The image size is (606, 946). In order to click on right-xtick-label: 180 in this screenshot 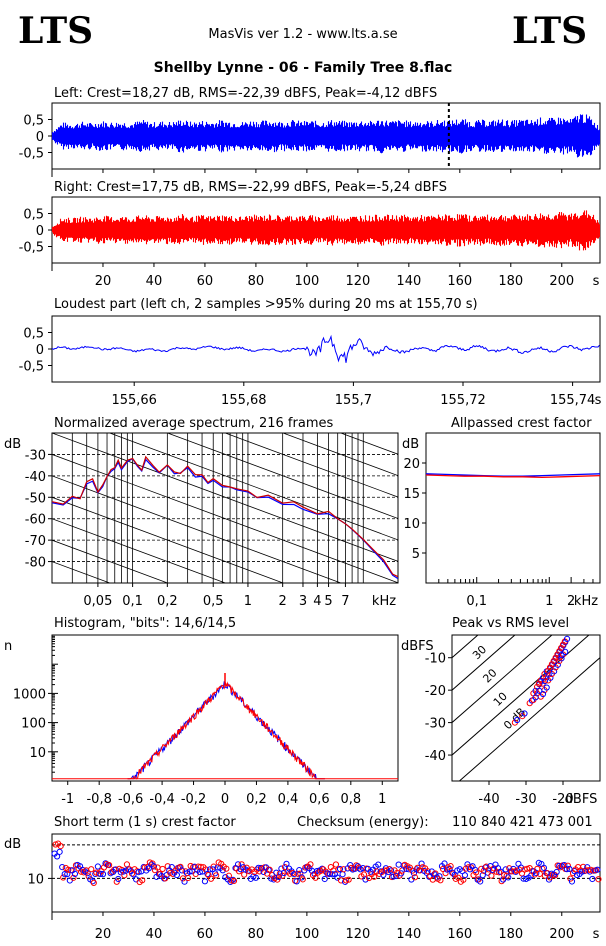, I will do `click(510, 281)`.